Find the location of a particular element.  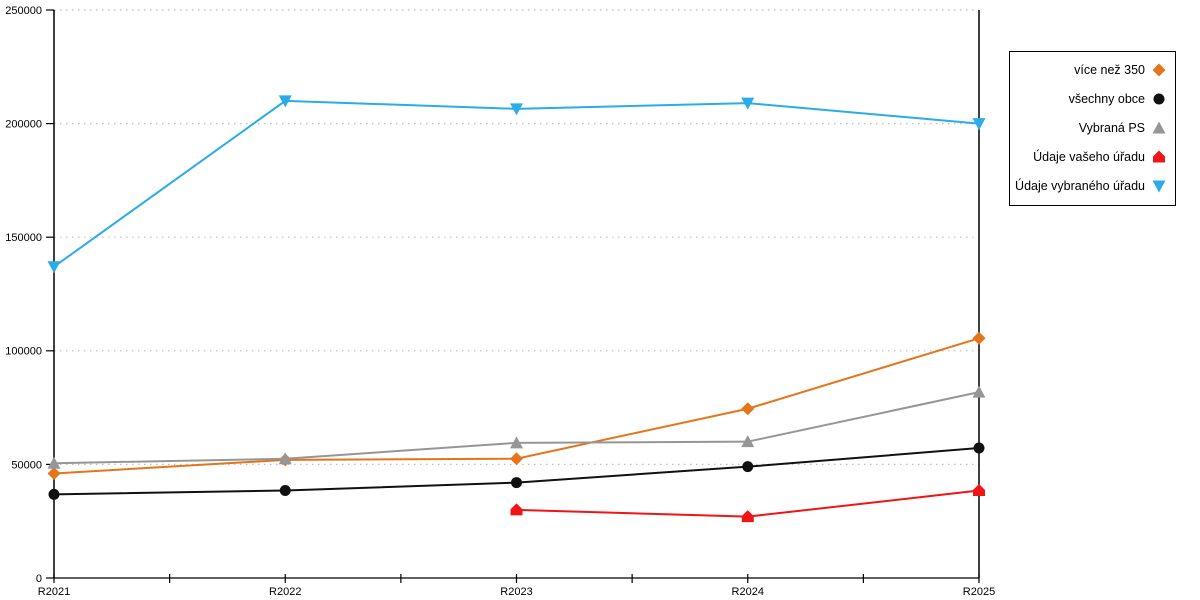

legend-label: Vybraná PS is located at coordinates (1111, 127).